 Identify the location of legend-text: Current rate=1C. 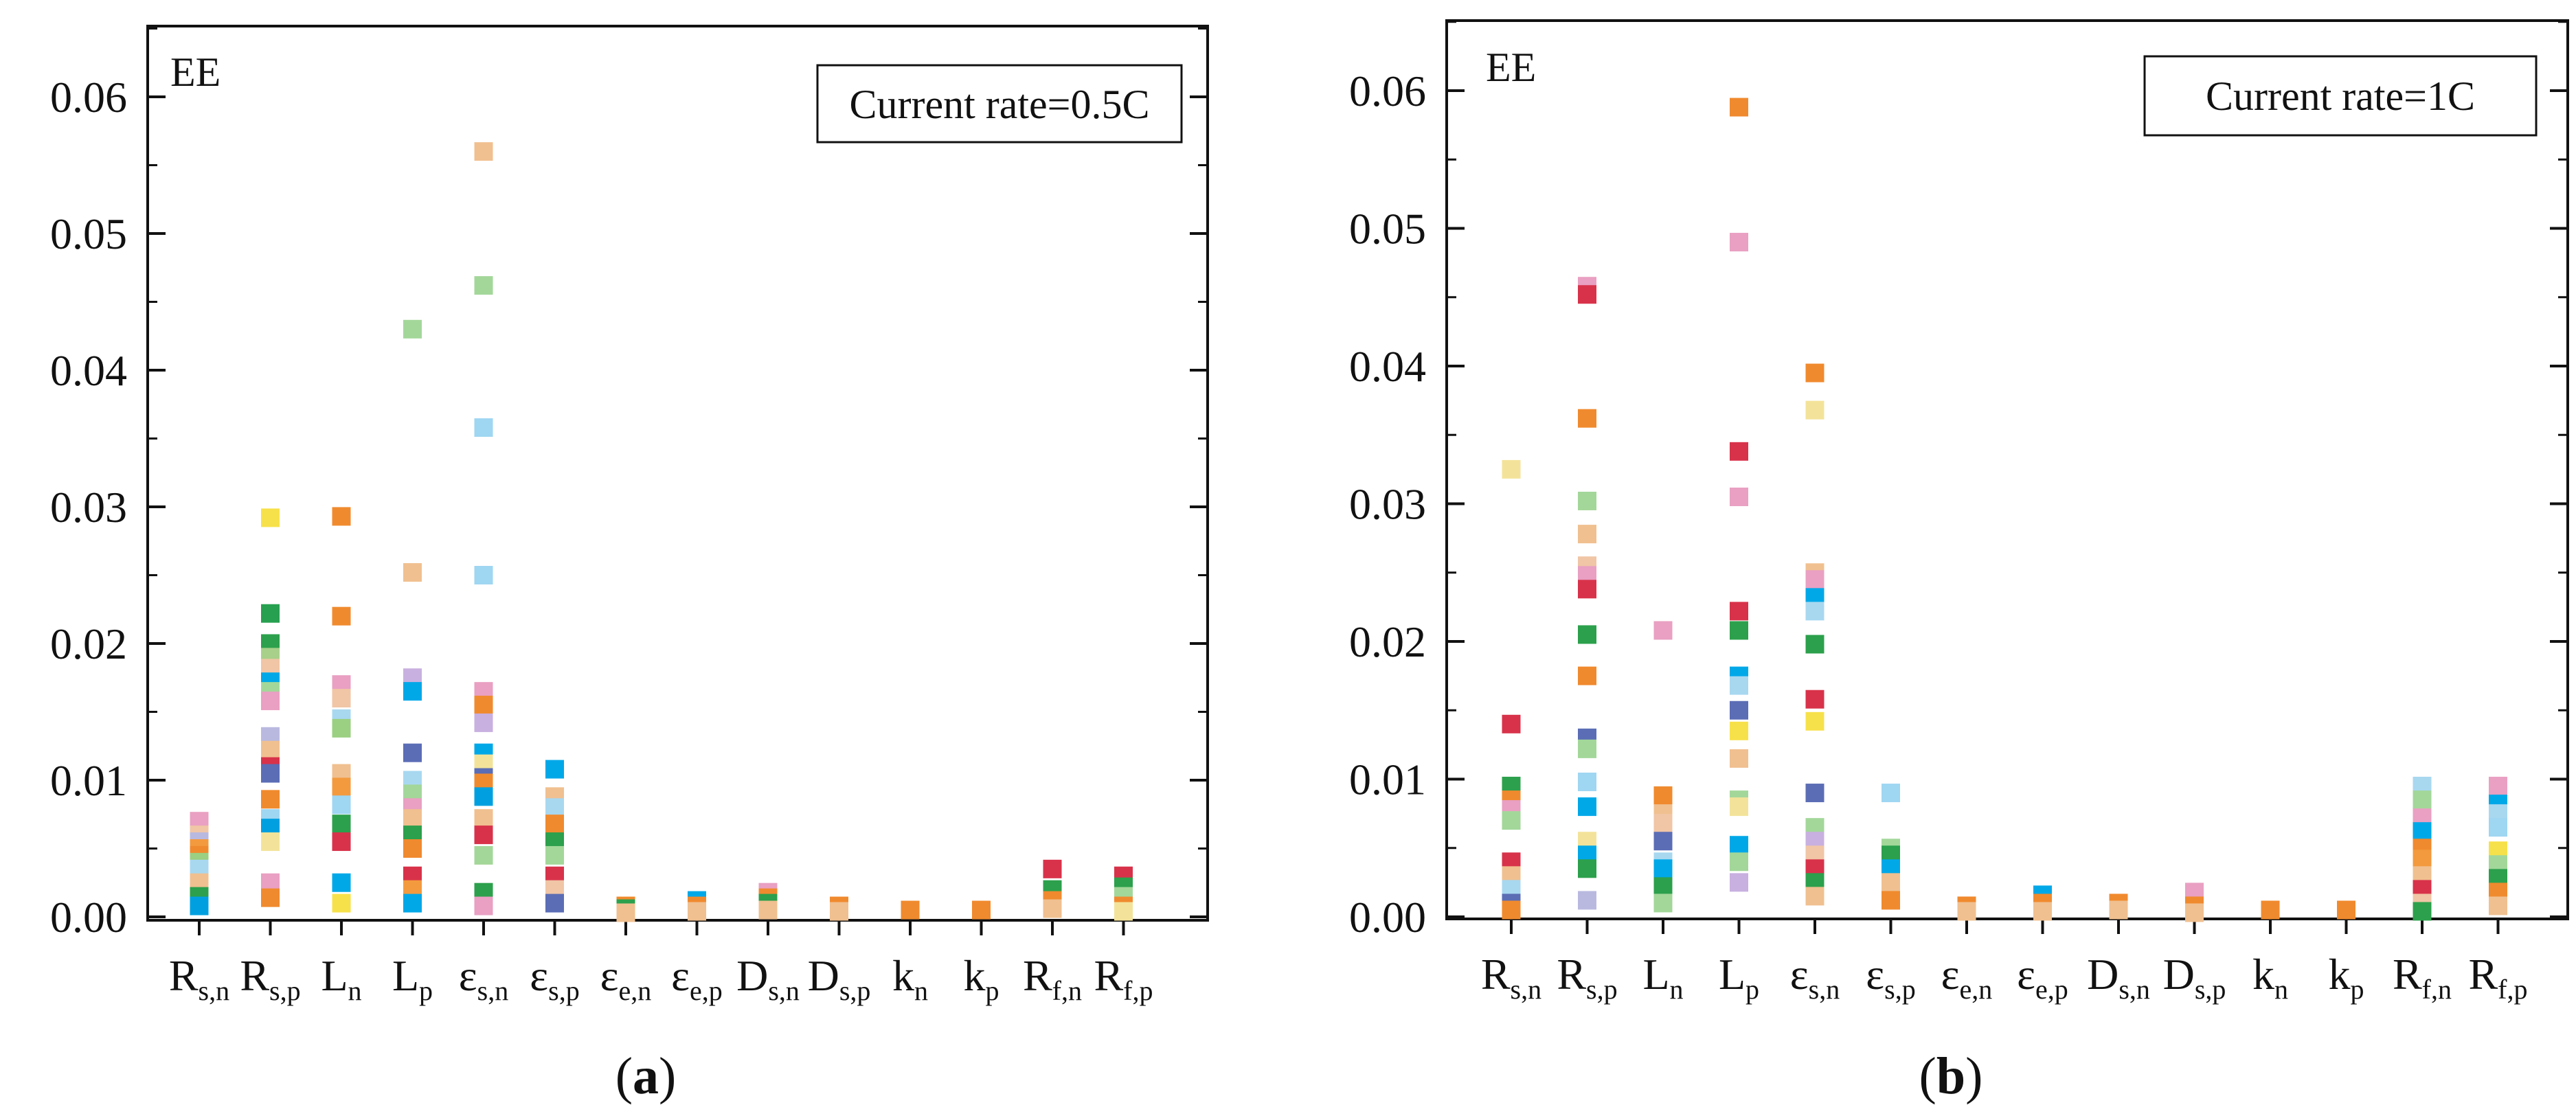
(2340, 96).